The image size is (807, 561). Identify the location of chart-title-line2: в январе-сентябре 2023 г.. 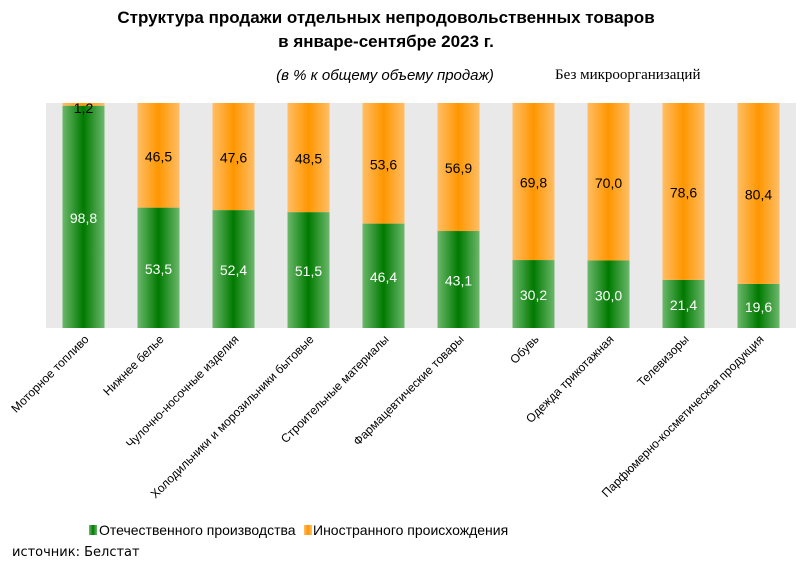
(386, 41).